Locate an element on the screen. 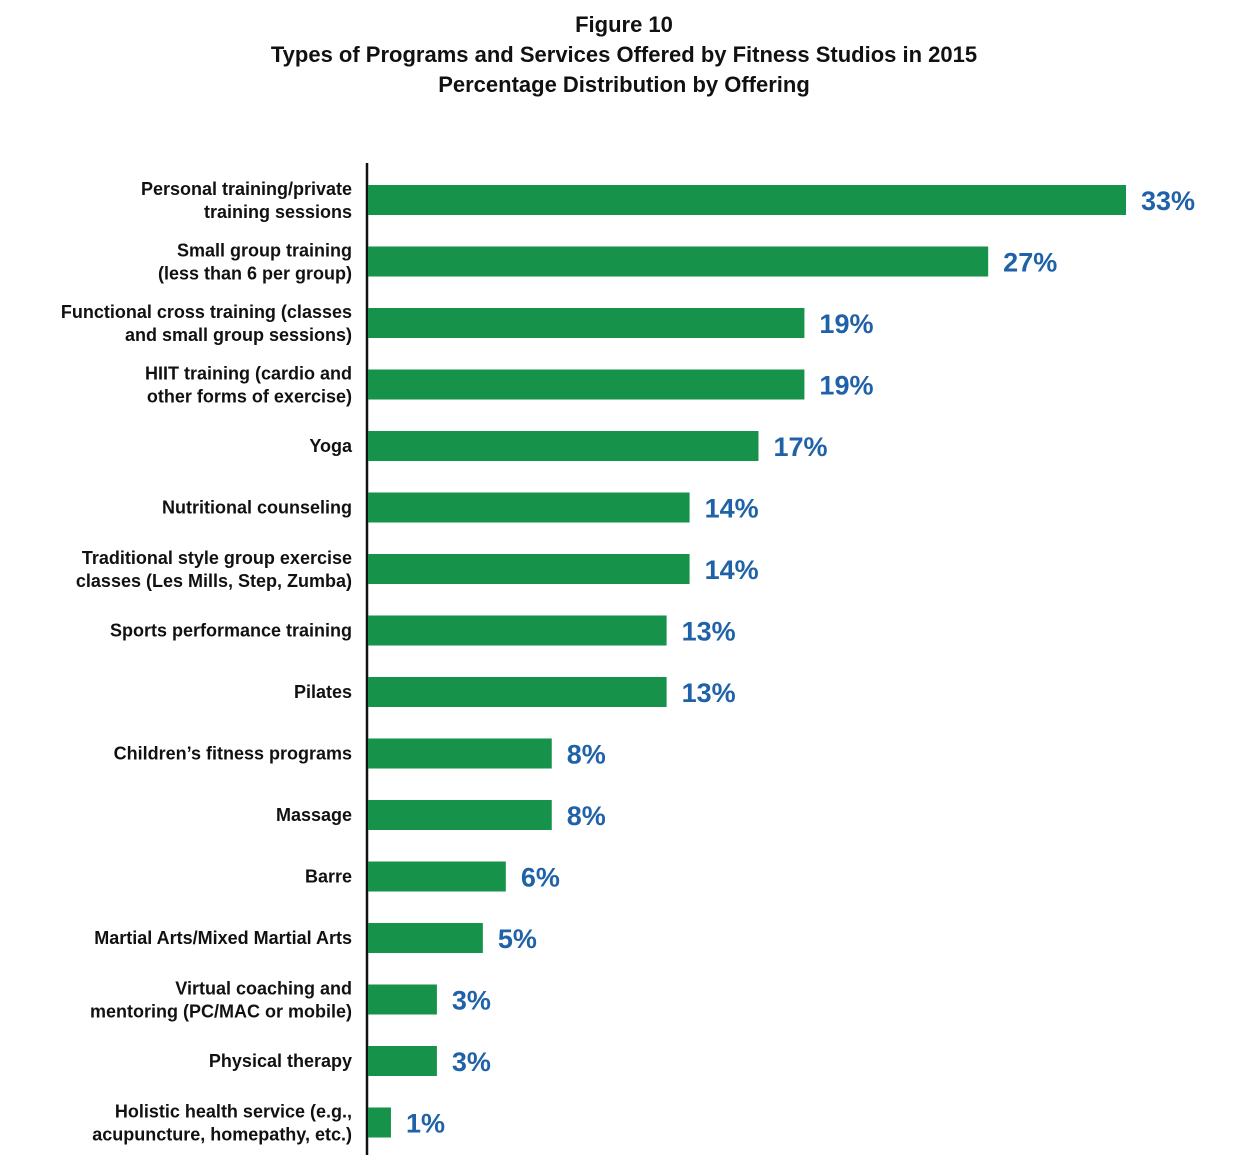  value-label-11: 6% is located at coordinates (540, 878).